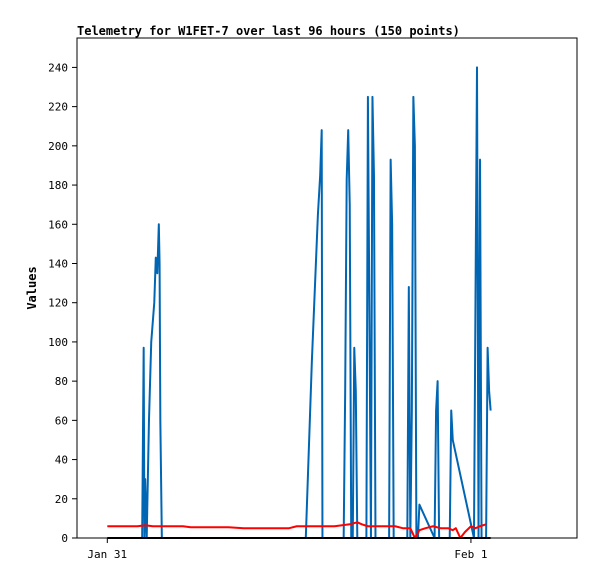 This screenshot has height=584, width=597. I want to click on x-tick-label: Jan 31, so click(107, 554).